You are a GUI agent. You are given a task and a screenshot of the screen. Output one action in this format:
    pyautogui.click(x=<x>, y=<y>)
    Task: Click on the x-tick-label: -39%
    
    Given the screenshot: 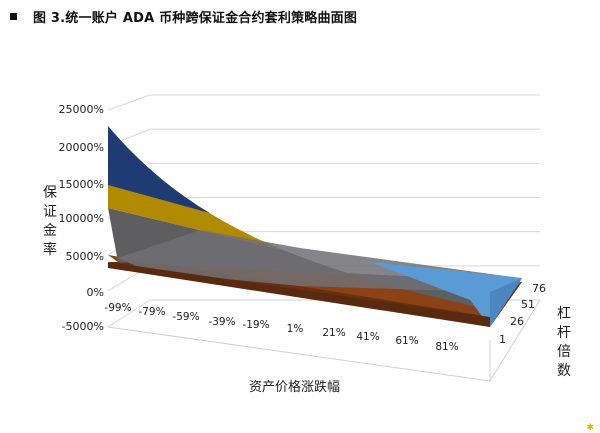 What is the action you would take?
    pyautogui.click(x=221, y=322)
    